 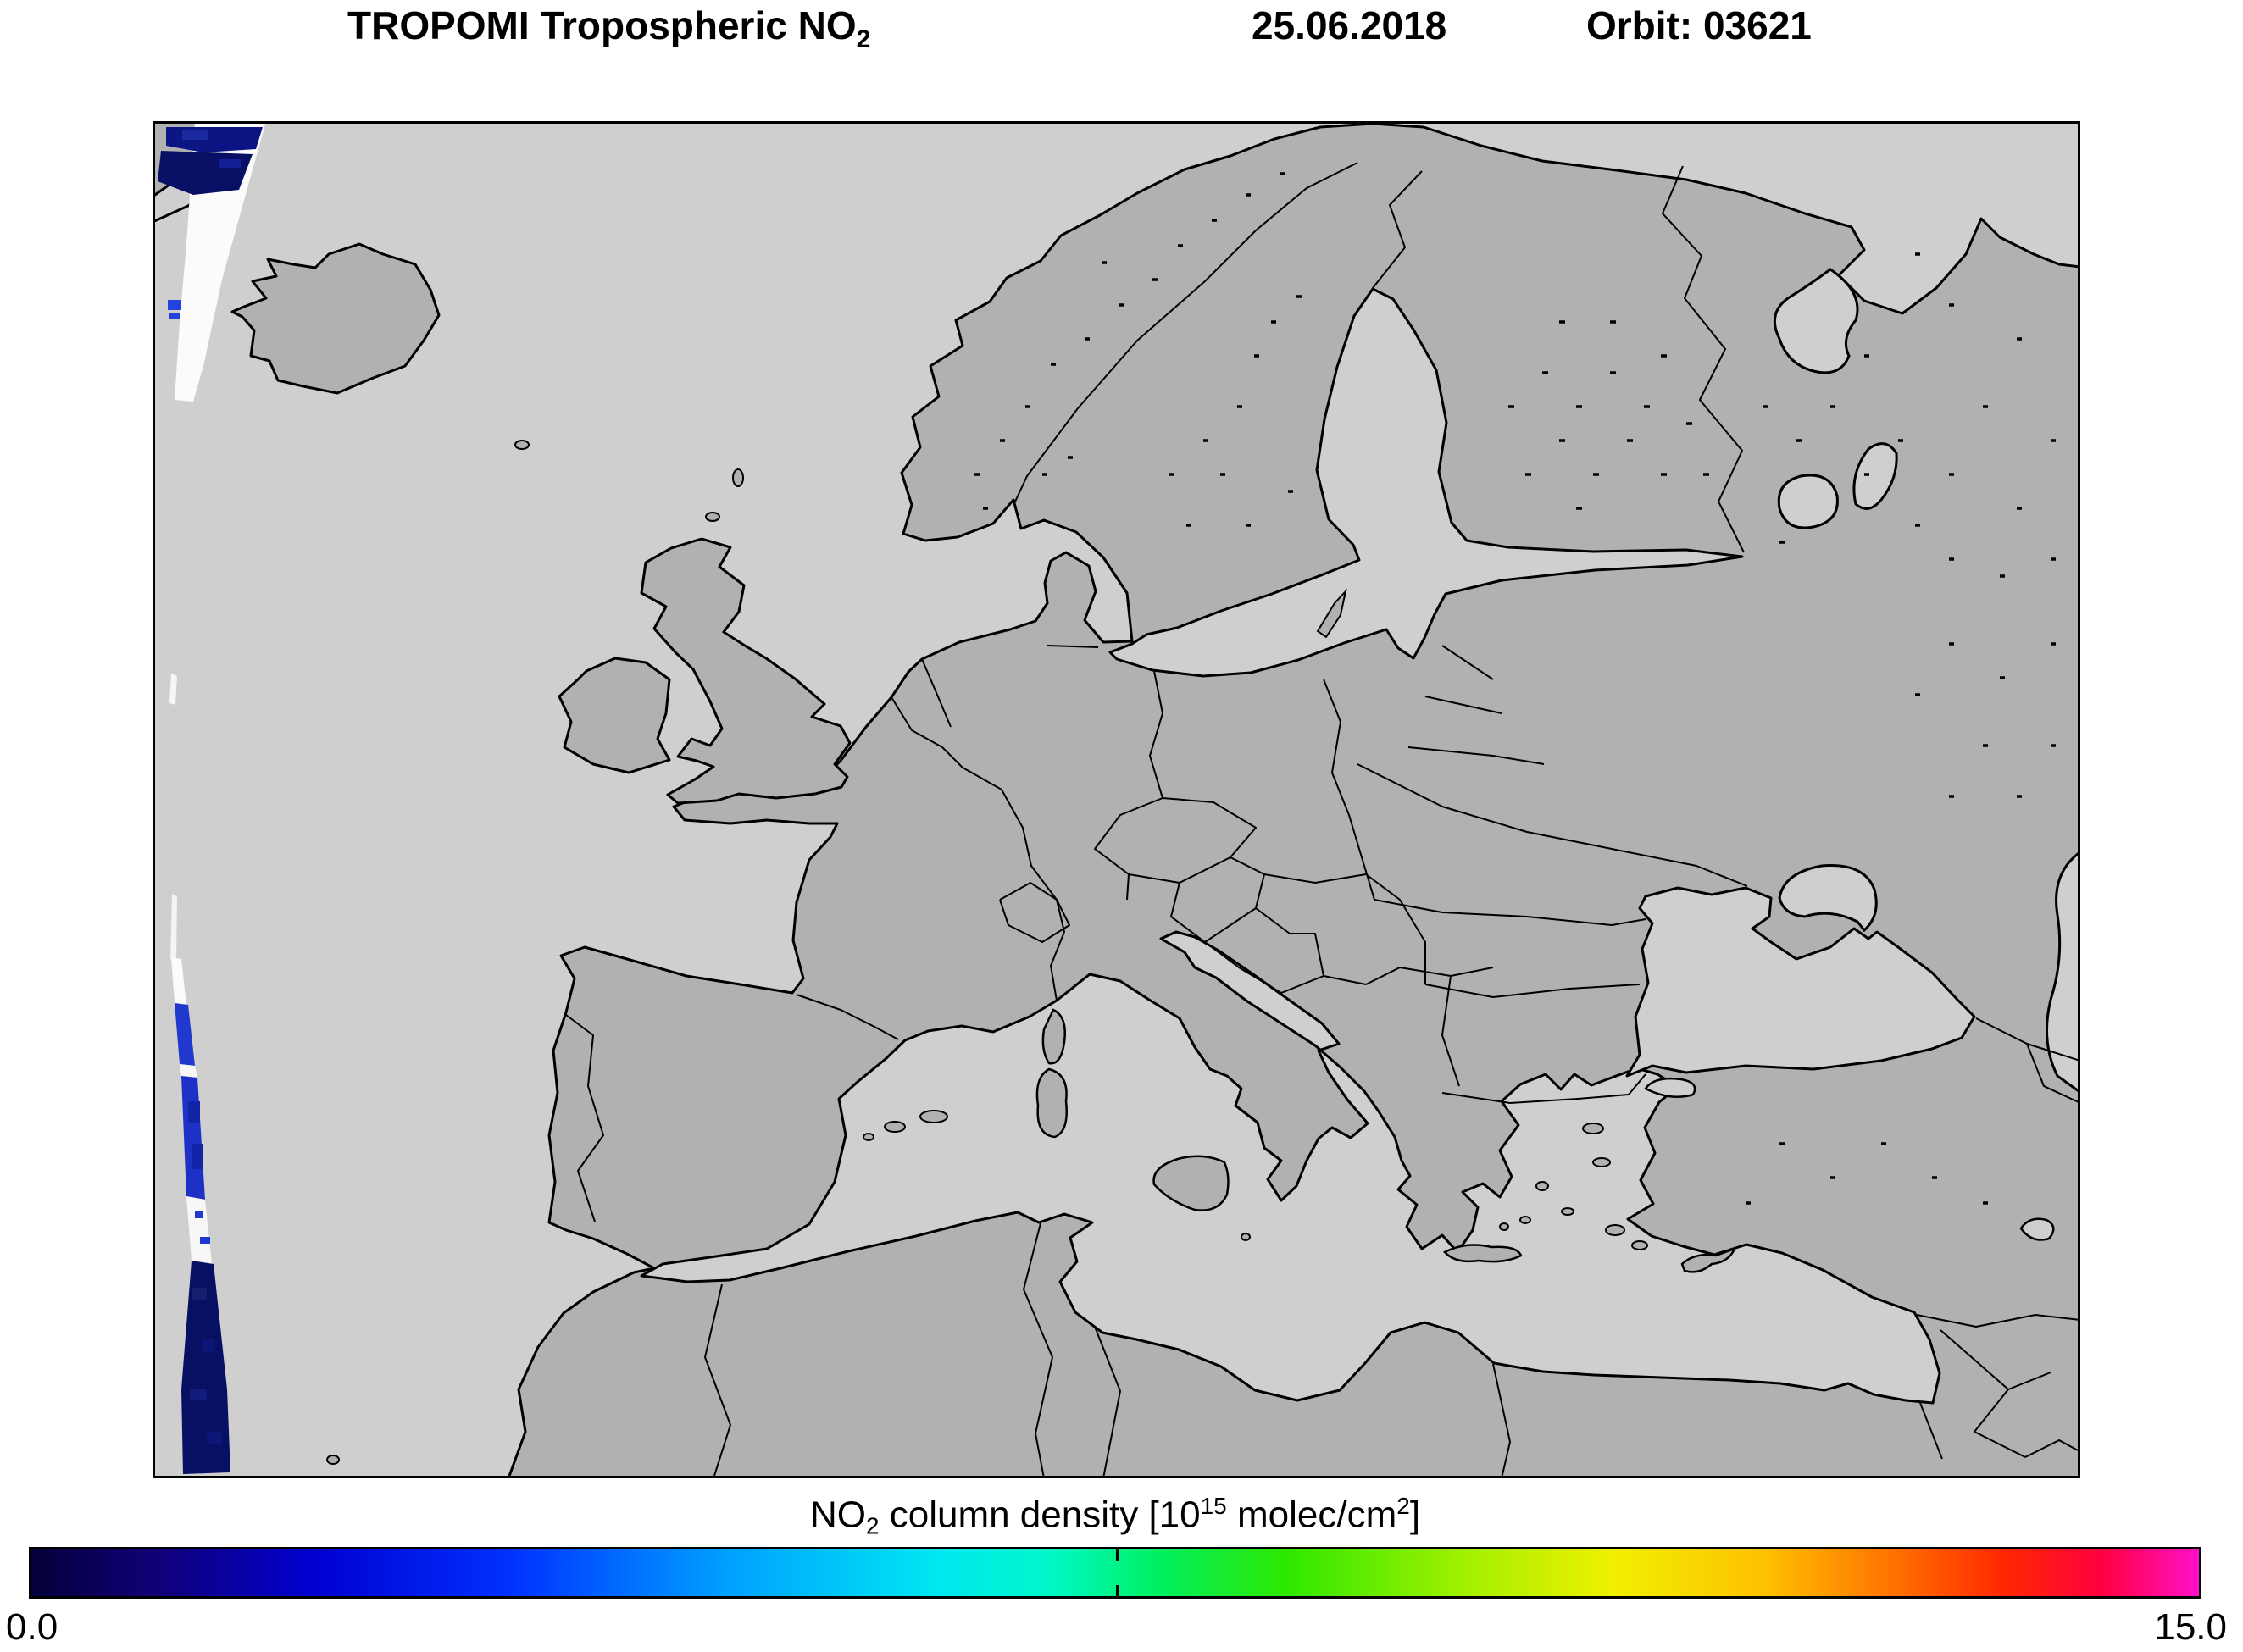 What do you see at coordinates (1115, 1573) in the screenshot?
I see `colorbar-gradient` at bounding box center [1115, 1573].